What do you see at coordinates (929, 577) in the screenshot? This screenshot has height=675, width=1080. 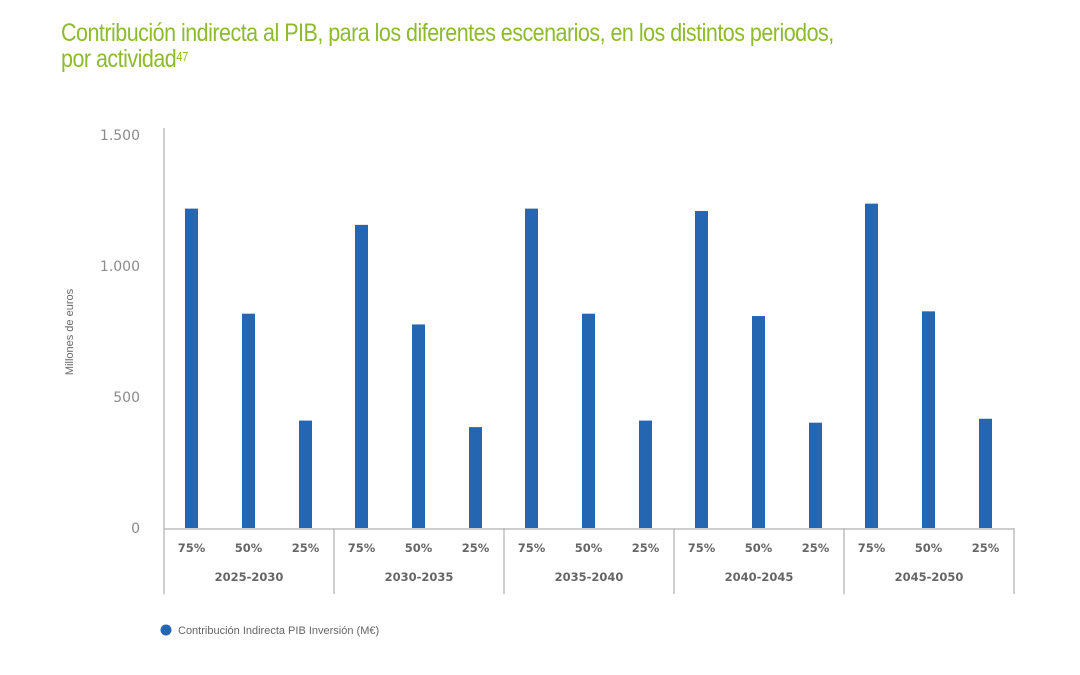 I see `x-group-label: 2045-2050` at bounding box center [929, 577].